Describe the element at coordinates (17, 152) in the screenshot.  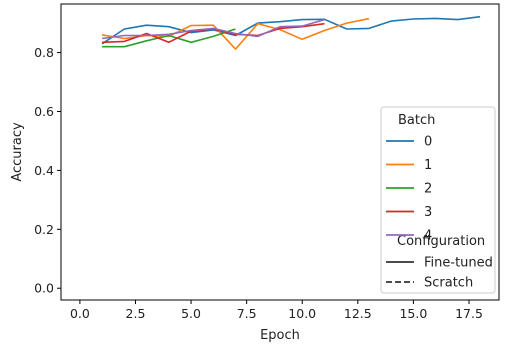
I see `y-axis-label: Accuracy` at that location.